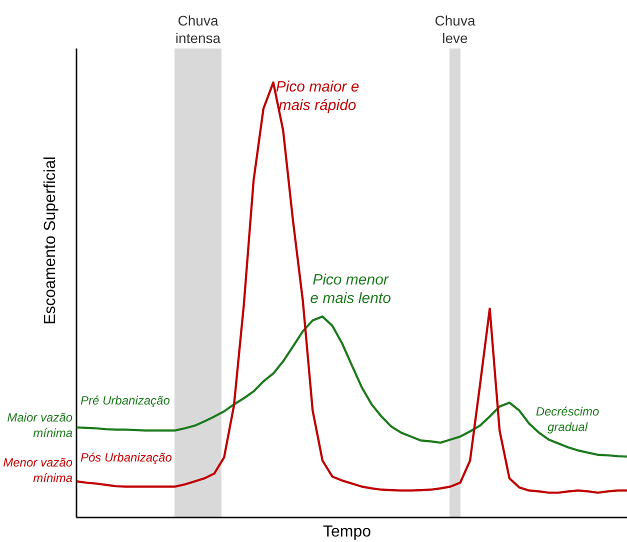  What do you see at coordinates (350, 290) in the screenshot?
I see `annotation: Pico menor e mais lento` at bounding box center [350, 290].